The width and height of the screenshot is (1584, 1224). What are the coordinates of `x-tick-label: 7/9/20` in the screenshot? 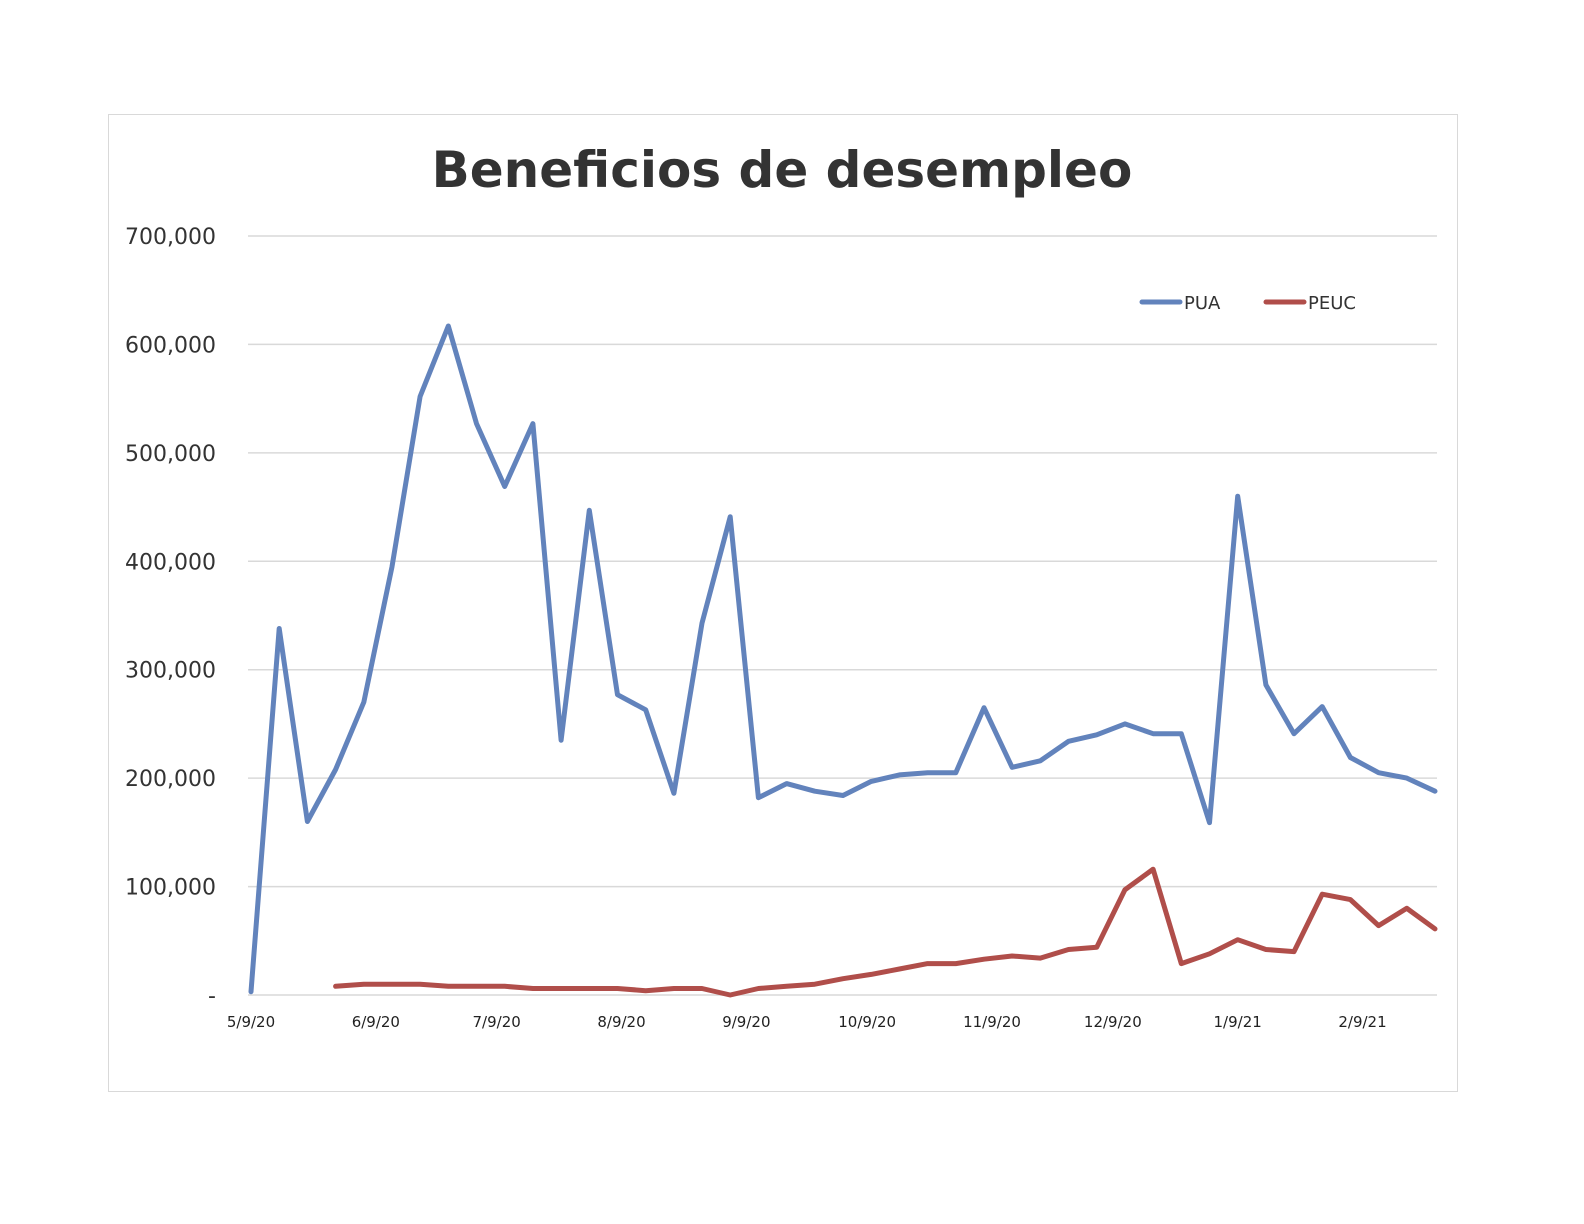 It's located at (497, 1022).